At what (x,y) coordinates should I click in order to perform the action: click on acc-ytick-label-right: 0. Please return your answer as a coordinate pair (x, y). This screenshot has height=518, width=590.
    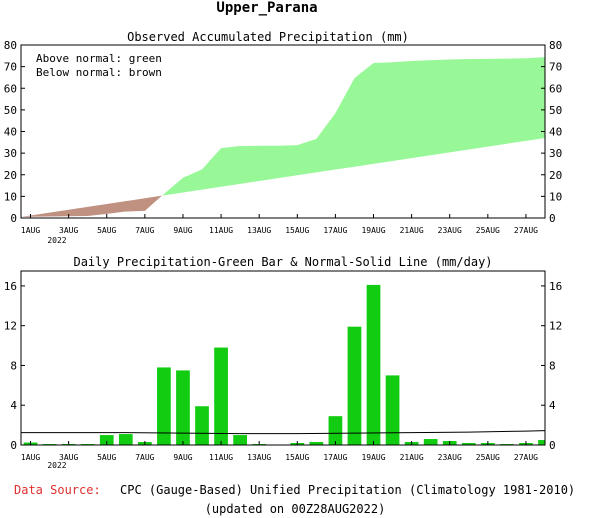
    Looking at the image, I should click on (552, 218).